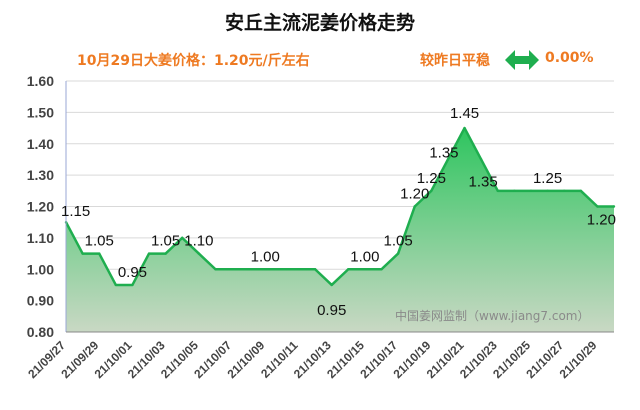  Describe the element at coordinates (75, 211) in the screenshot. I see `data-label: 1.15` at that location.